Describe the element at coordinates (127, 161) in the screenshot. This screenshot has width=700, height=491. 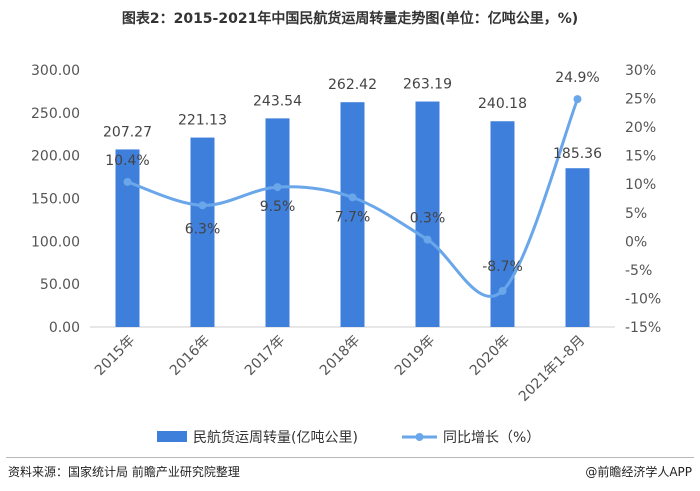
I see `growth-value-label: 10.4%` at that location.